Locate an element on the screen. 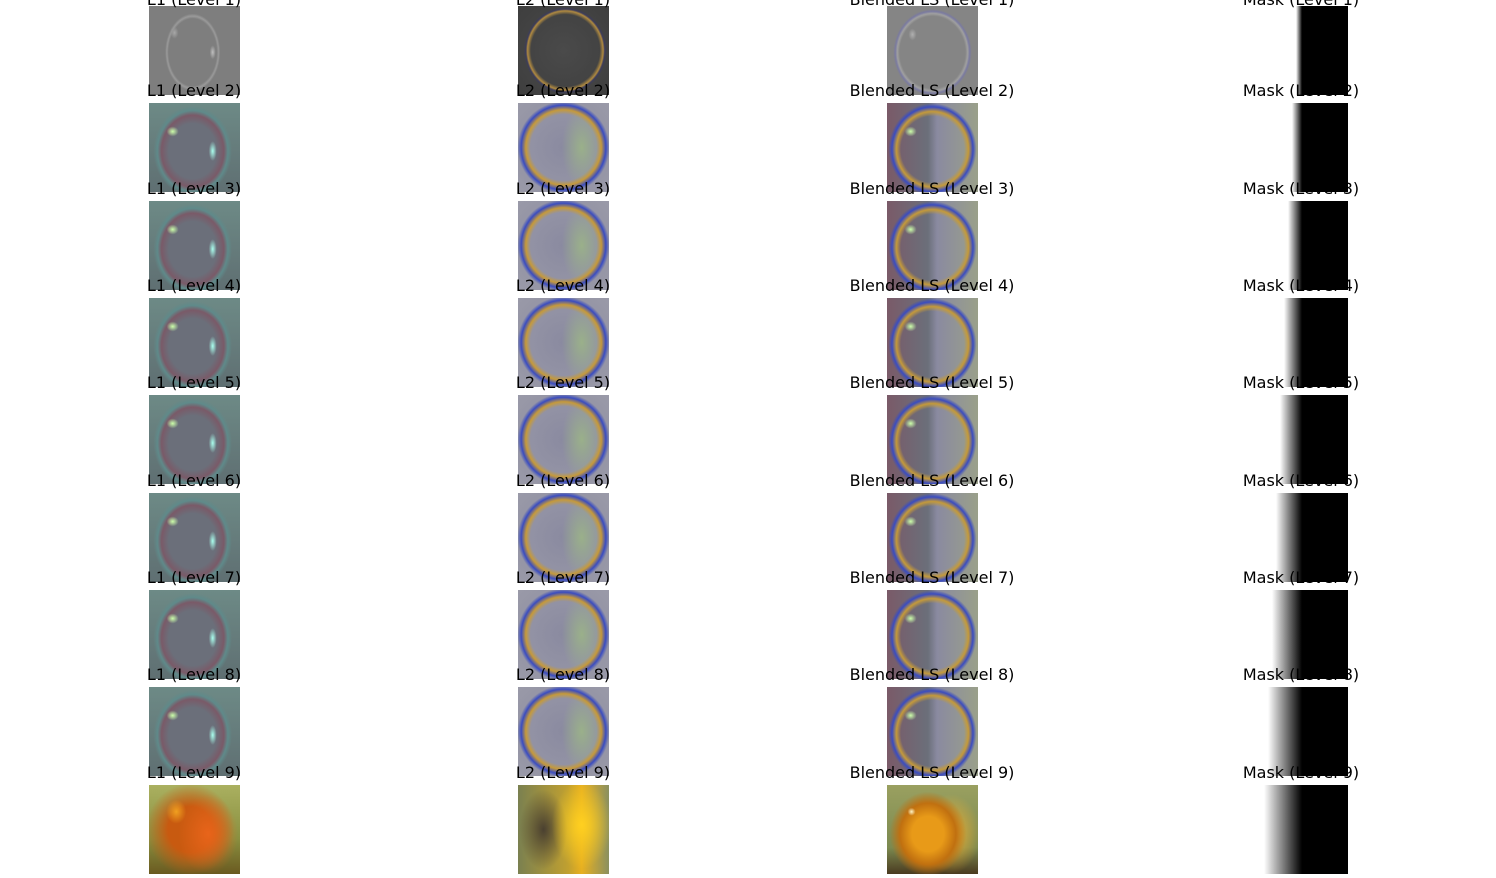 The image size is (1496, 878). blend-label: Blended LS (Level 3) is located at coordinates (932, 188).